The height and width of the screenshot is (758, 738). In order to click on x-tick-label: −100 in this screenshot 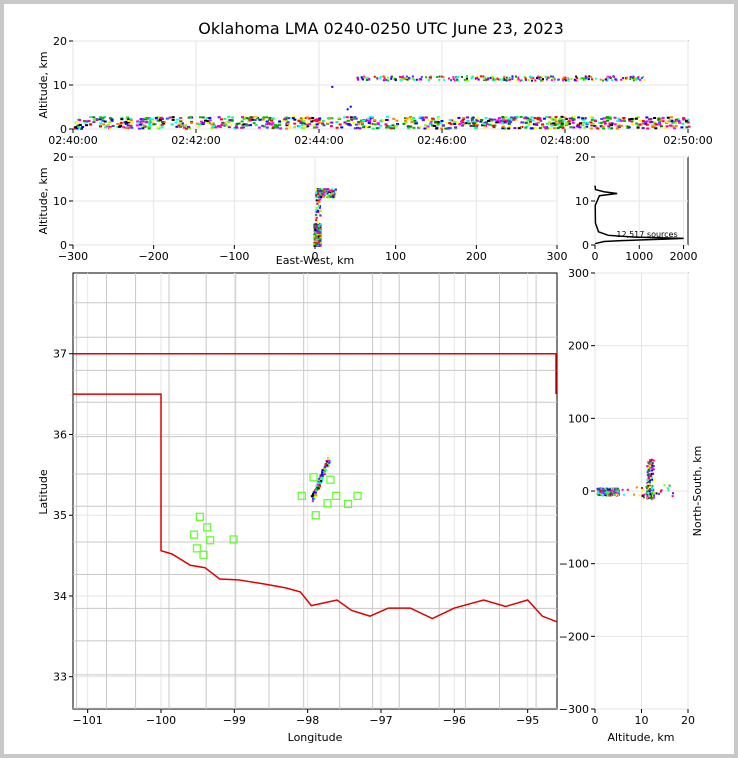, I will do `click(161, 720)`.